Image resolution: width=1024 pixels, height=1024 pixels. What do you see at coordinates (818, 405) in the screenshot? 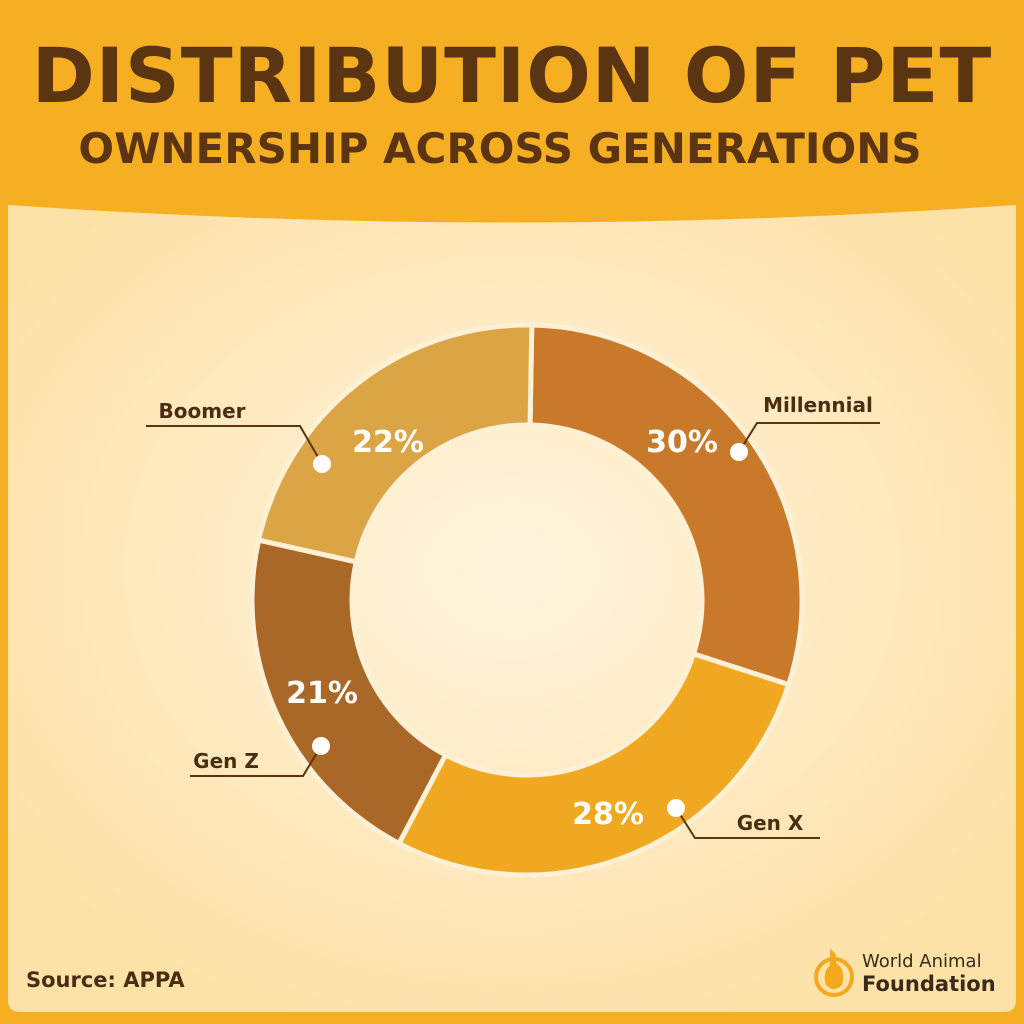
I see `category-label: Millennial` at bounding box center [818, 405].